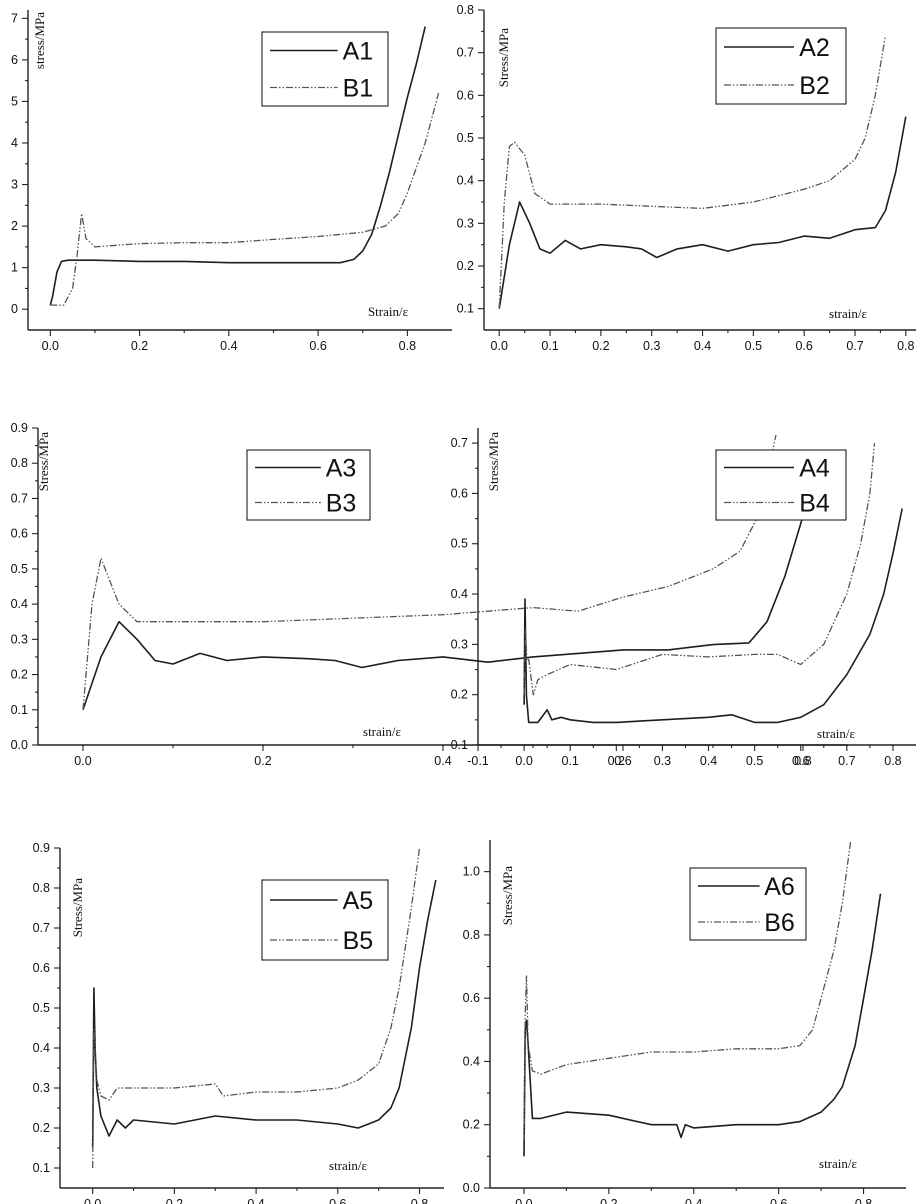 Image resolution: width=924 pixels, height=1204 pixels. I want to click on y-tick-label: 6, so click(14, 60).